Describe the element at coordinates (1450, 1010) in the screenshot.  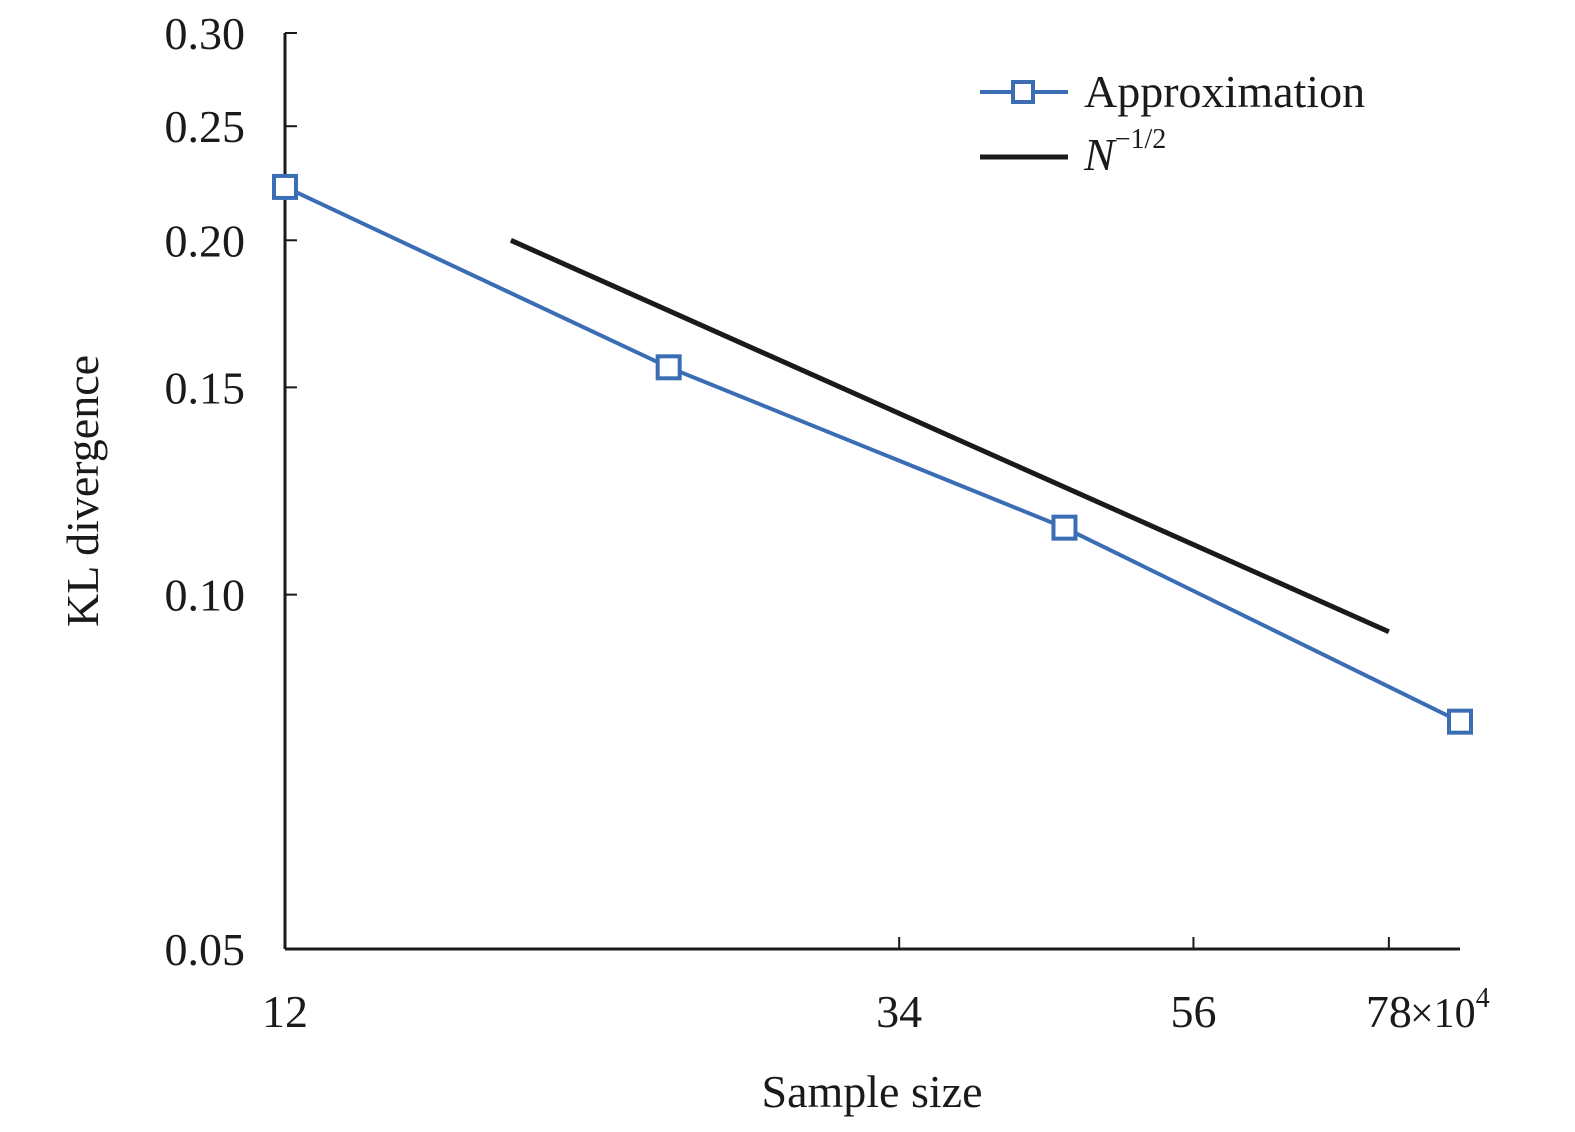
I see `x-multiplier: ×10⁴` at that location.